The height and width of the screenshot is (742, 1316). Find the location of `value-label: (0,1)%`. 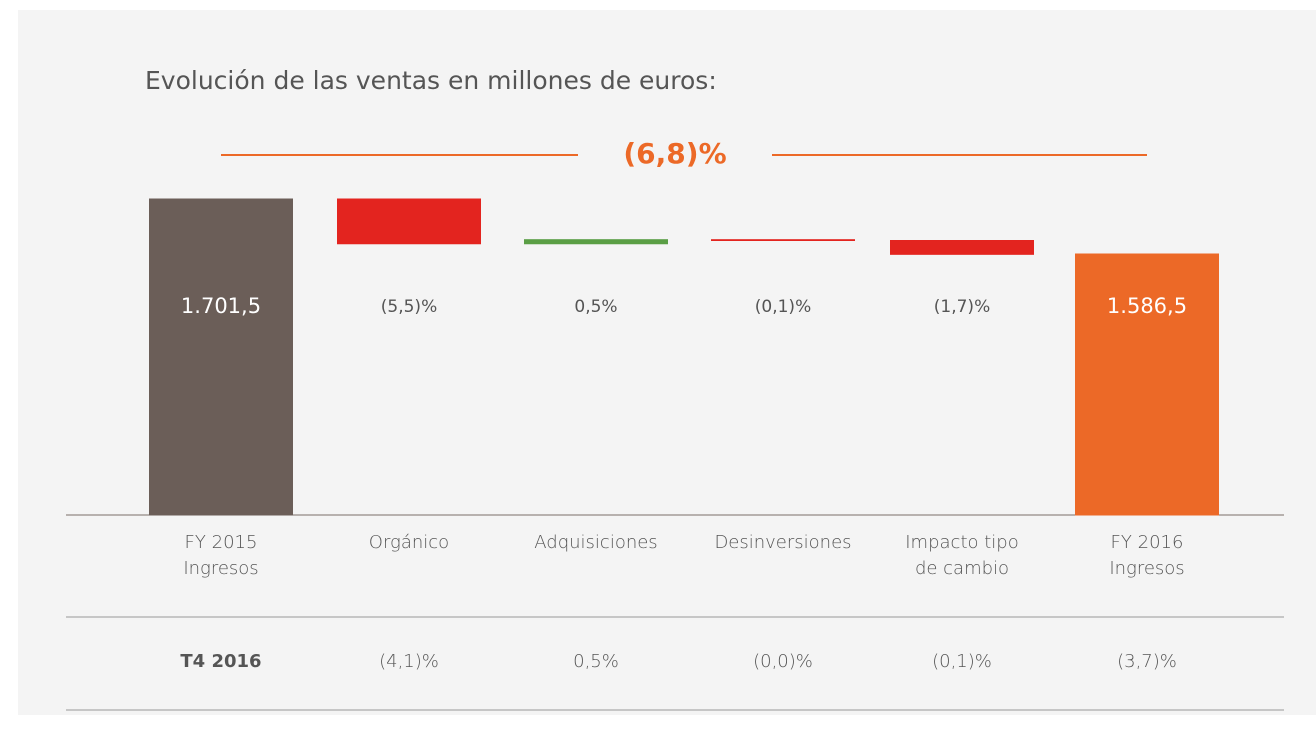

value-label: (0,1)% is located at coordinates (783, 307).